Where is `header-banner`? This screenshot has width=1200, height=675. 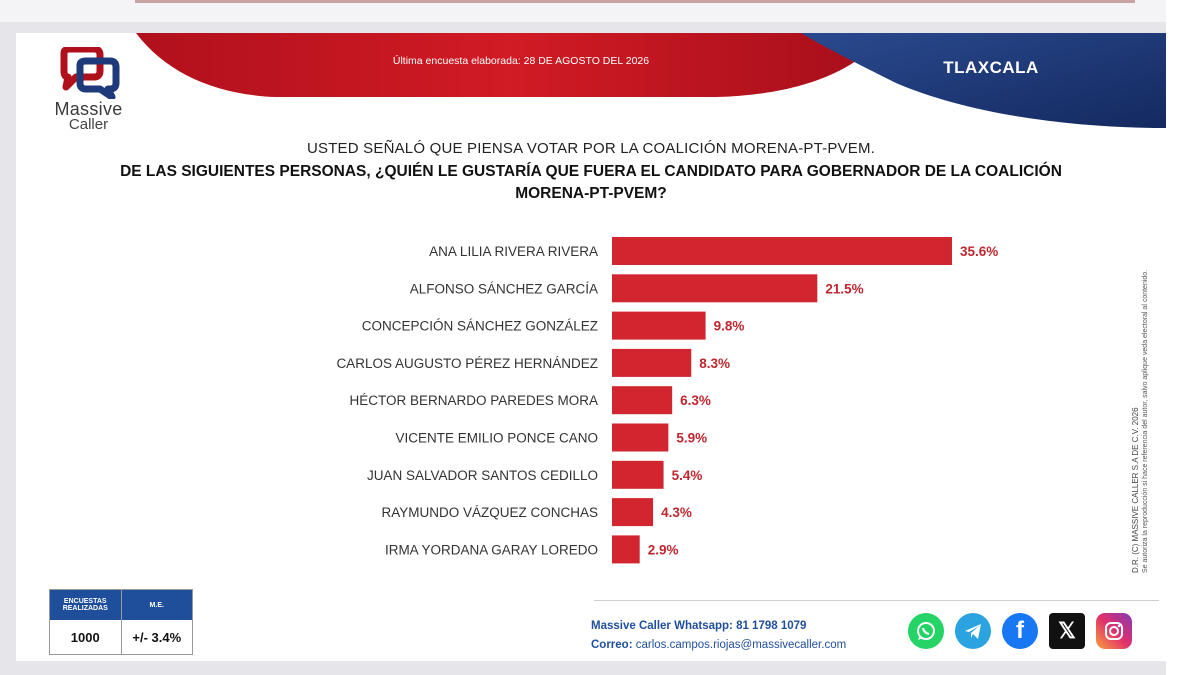
header-banner is located at coordinates (651, 80).